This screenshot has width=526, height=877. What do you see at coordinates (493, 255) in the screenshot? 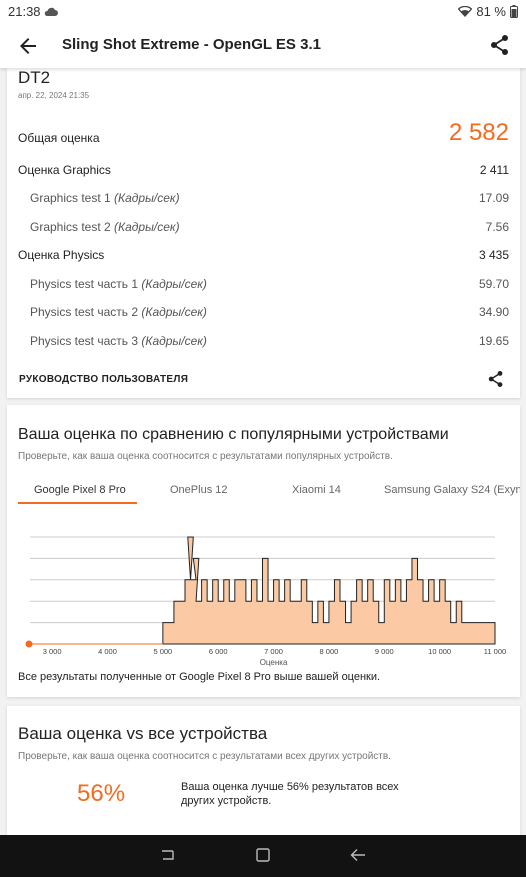
I see `row-value: 3 435` at bounding box center [493, 255].